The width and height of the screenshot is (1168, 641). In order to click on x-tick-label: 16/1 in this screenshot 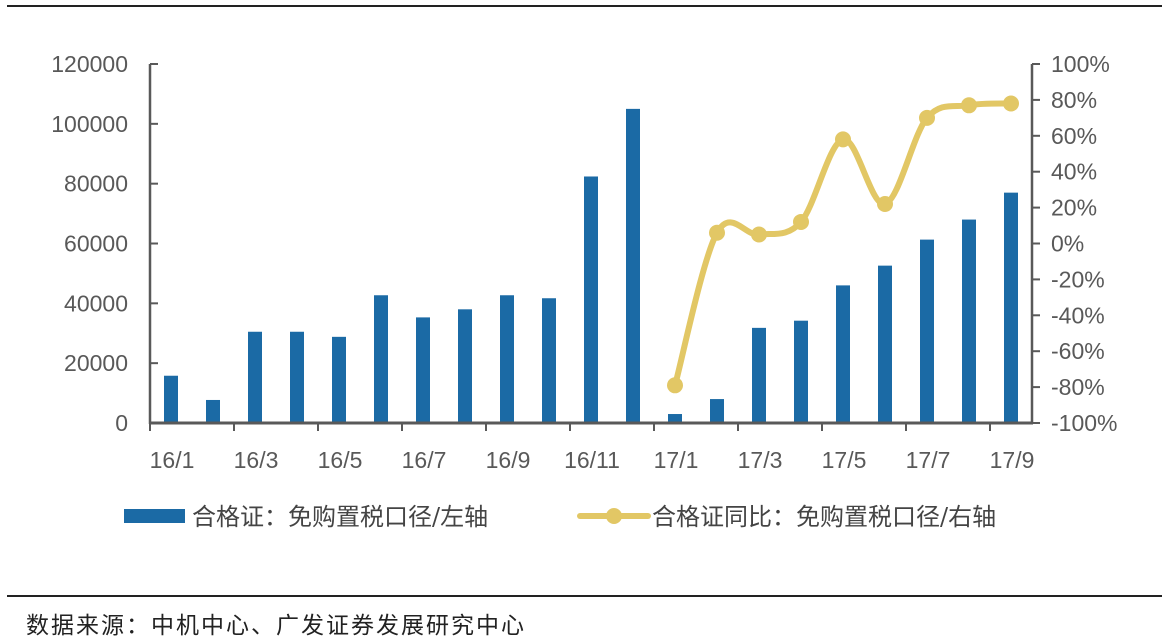, I will do `click(172, 460)`.